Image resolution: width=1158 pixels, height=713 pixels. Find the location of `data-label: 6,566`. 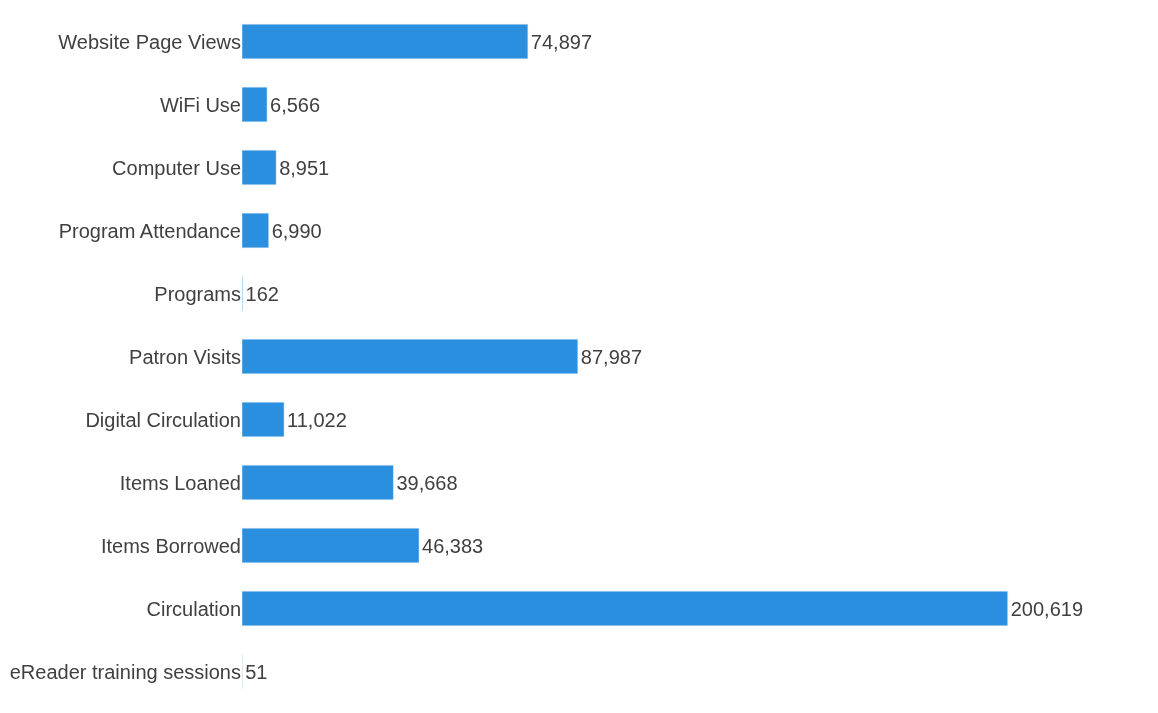

data-label: 6,566 is located at coordinates (295, 104).